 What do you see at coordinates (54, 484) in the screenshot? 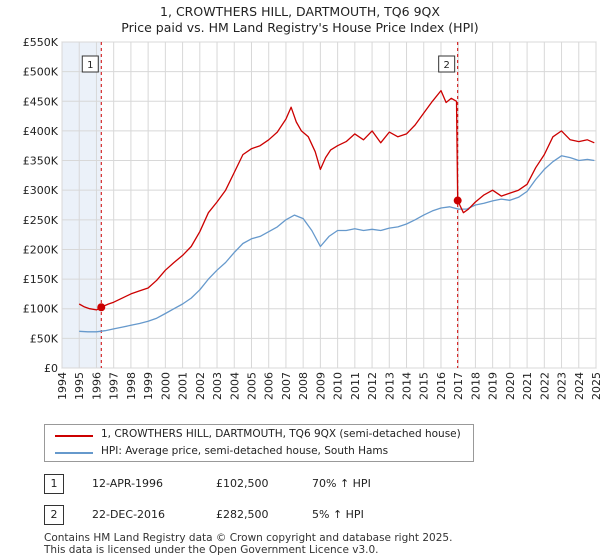
I see `transaction-badge: 1` at bounding box center [54, 484].